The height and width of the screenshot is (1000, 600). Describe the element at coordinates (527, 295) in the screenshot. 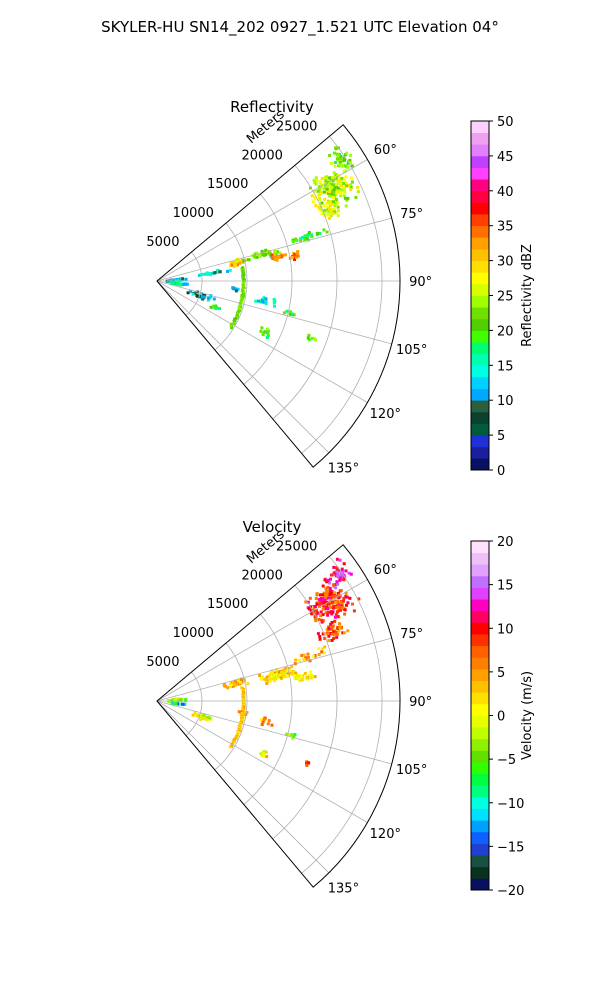

I see `colorbar-label: Reflectivity dBZ` at that location.